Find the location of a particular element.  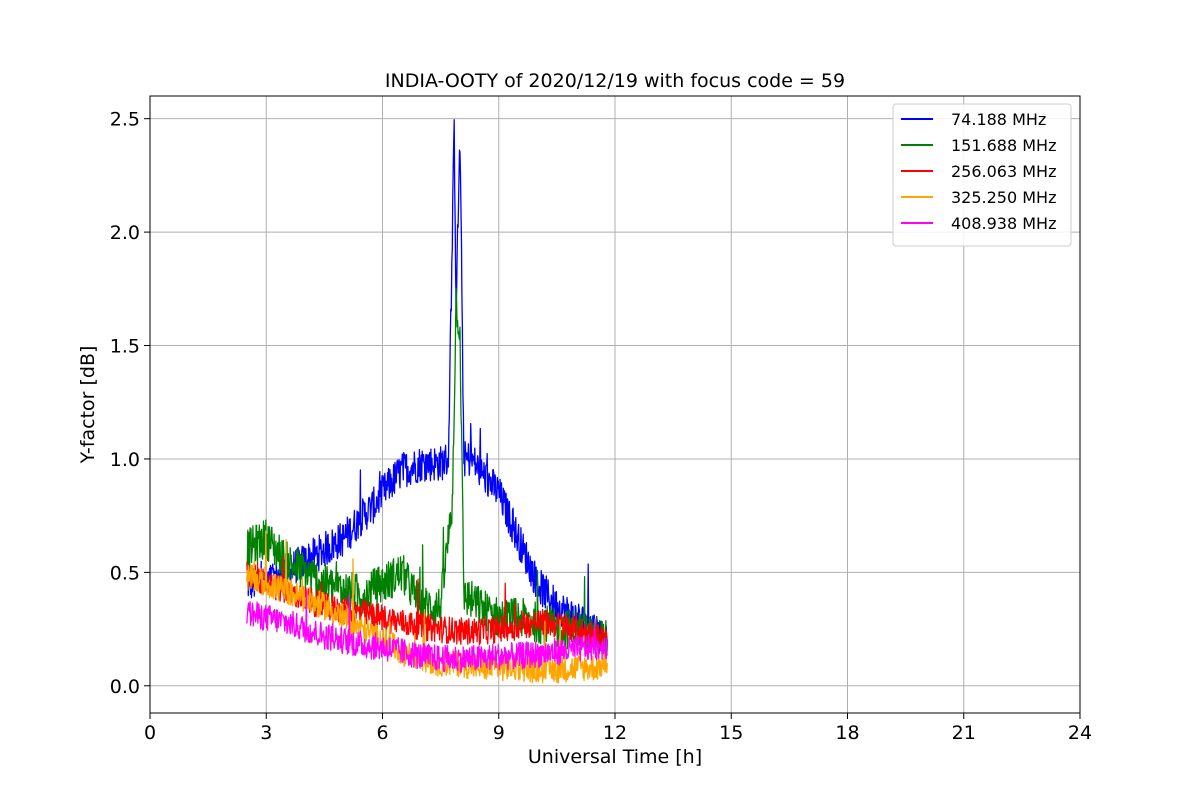

y-tick-label: 2.0 is located at coordinates (125, 233).